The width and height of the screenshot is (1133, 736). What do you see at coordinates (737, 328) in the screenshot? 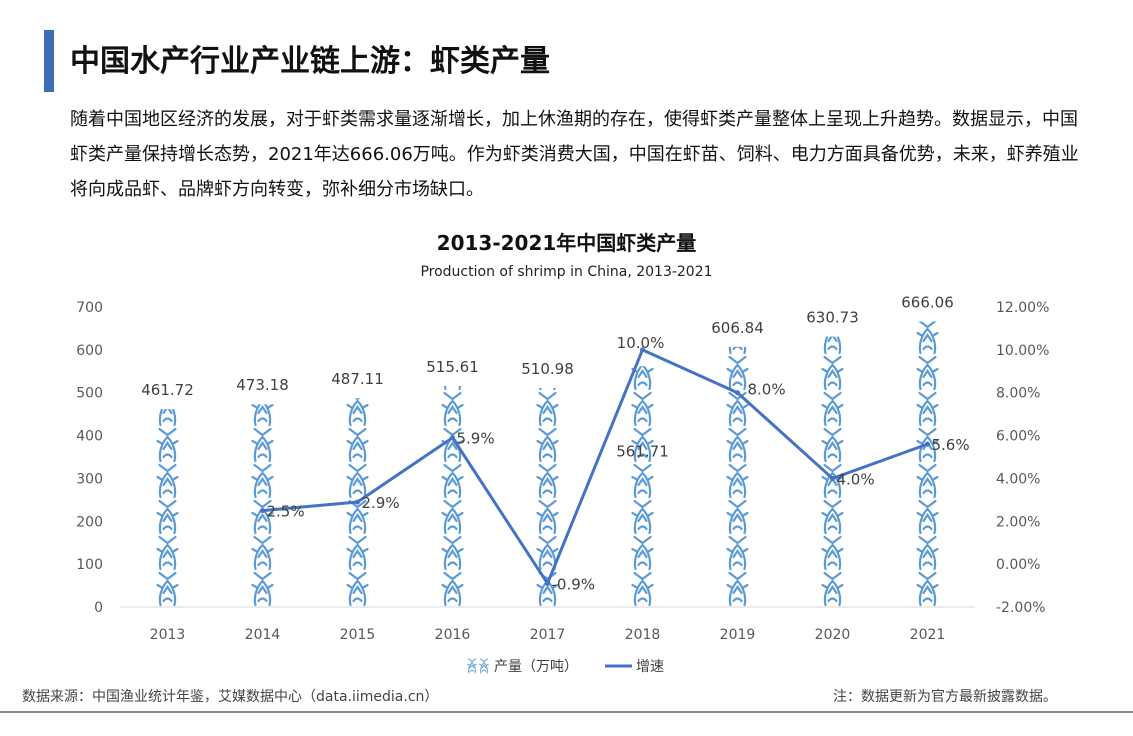
I see `bar-value-label: 606.84` at bounding box center [737, 328].